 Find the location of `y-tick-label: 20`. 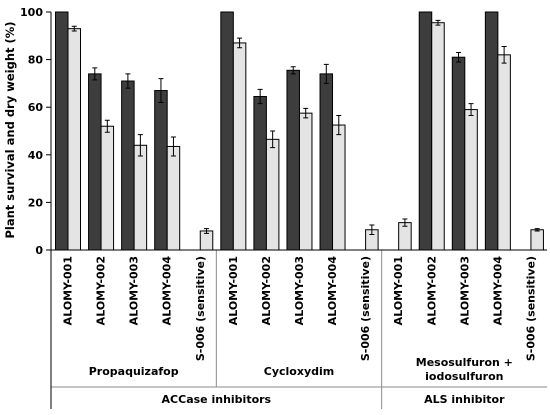

y-tick-label: 20 is located at coordinates (36, 202).